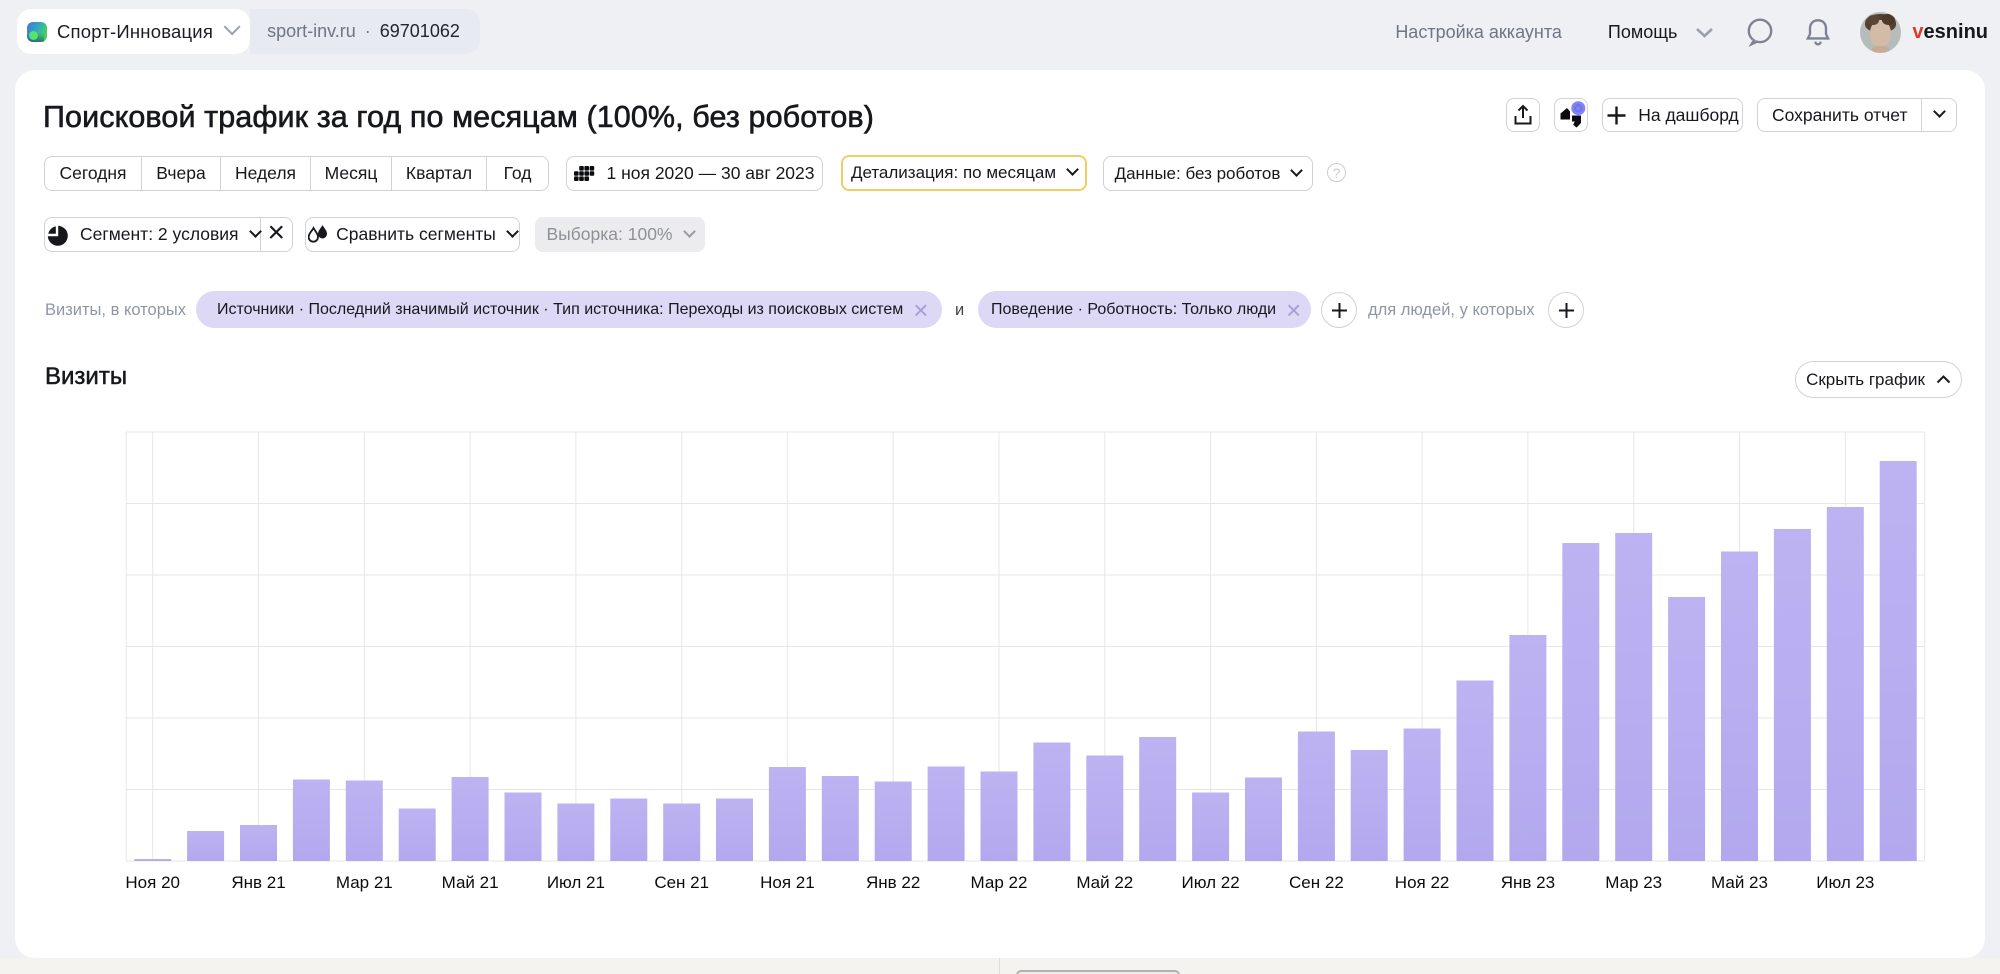 This screenshot has height=974, width=2000. I want to click on svg-text: Июл 21, so click(576, 882).